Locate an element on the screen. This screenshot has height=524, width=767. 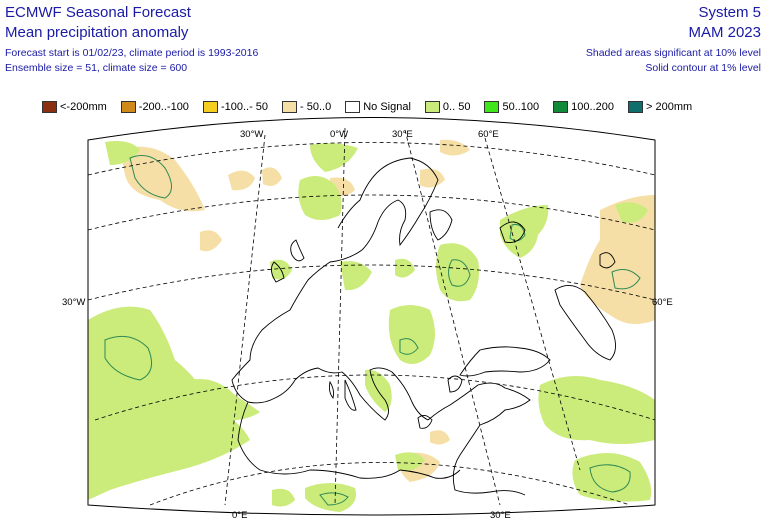
significance-contour-note: Solid contour at 1% level is located at coordinates (703, 68).